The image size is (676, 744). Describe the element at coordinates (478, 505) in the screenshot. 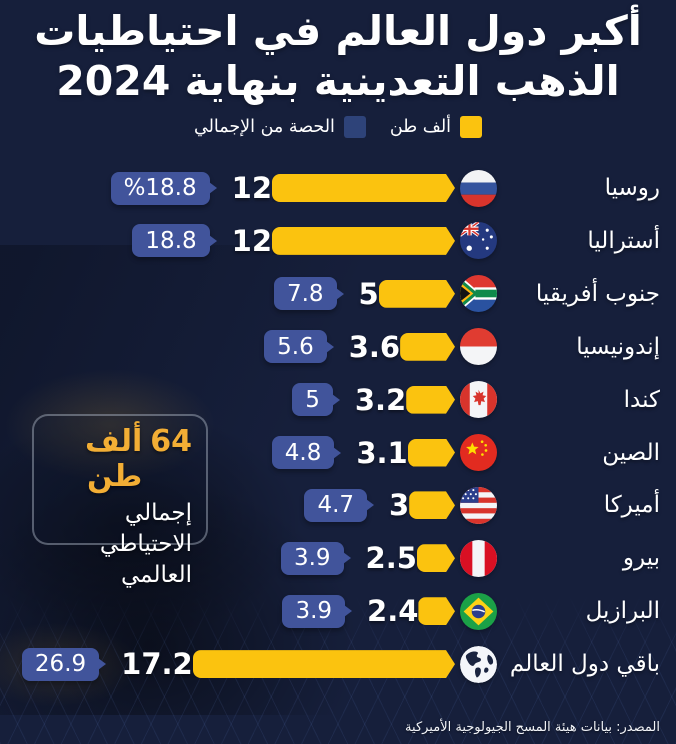

I see `usa-flag-icon` at that location.